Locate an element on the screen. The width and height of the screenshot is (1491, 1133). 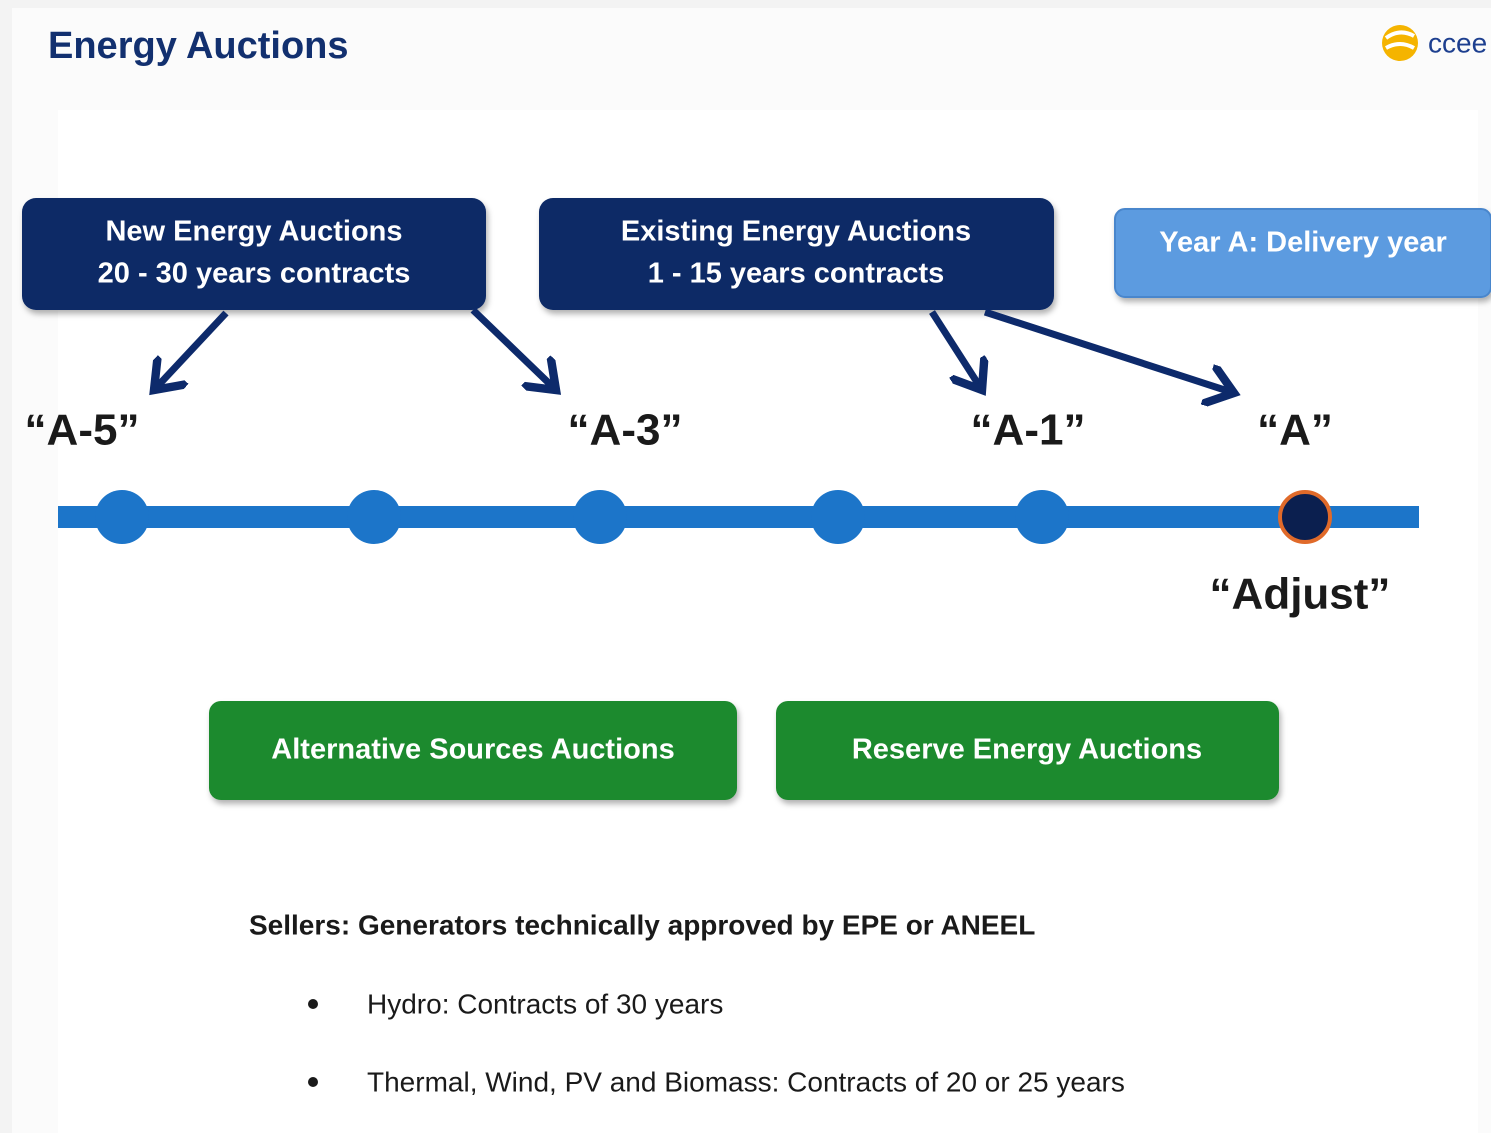
logo-swoosh is located at coordinates (1399, 40).